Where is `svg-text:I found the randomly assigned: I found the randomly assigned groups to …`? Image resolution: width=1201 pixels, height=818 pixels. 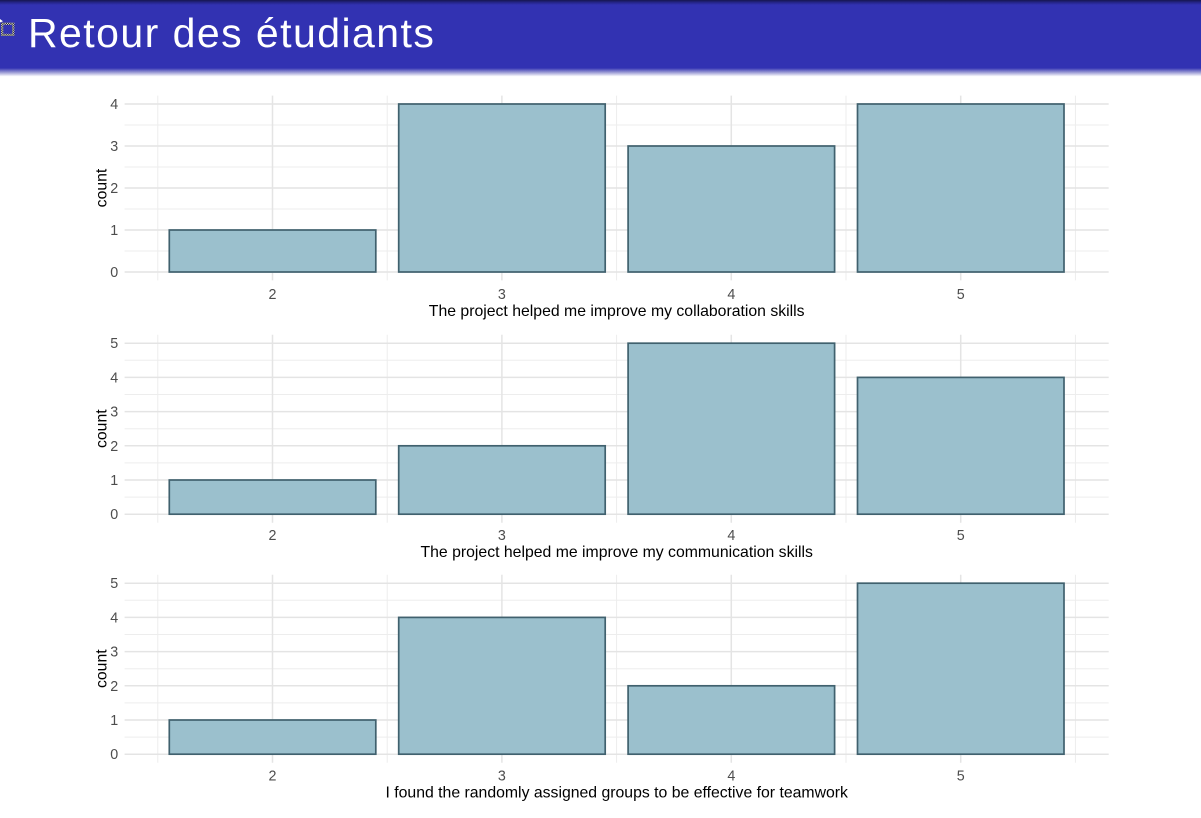 svg-text:I found the randomly assigned: I found the randomly assigned groups to … is located at coordinates (616, 792).